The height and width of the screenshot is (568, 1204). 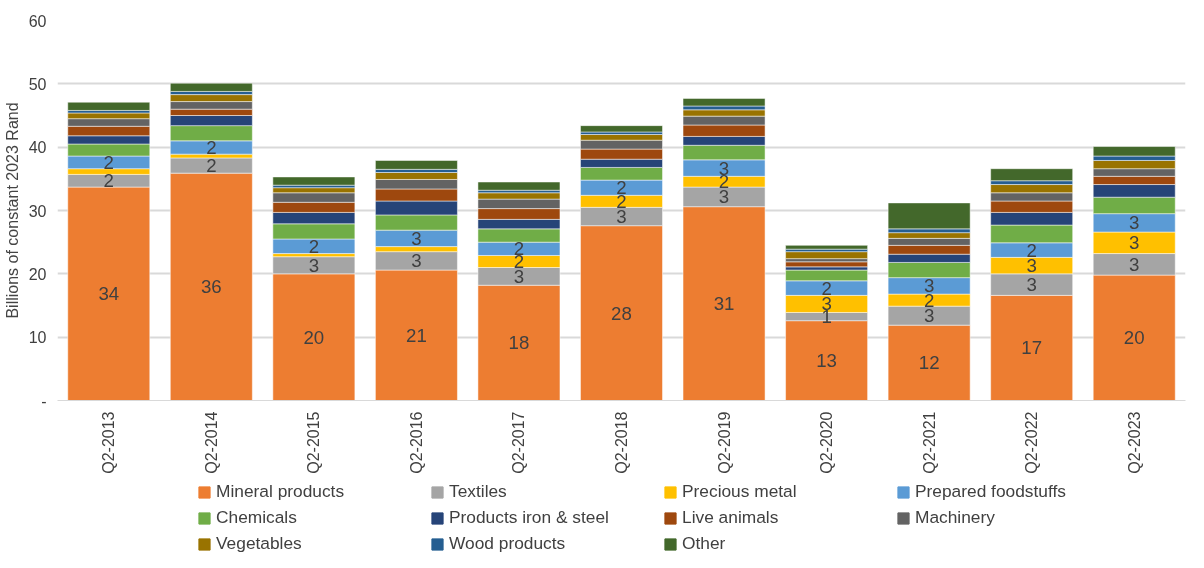 What do you see at coordinates (929, 442) in the screenshot?
I see `x-tick-label: Q2-2021` at bounding box center [929, 442].